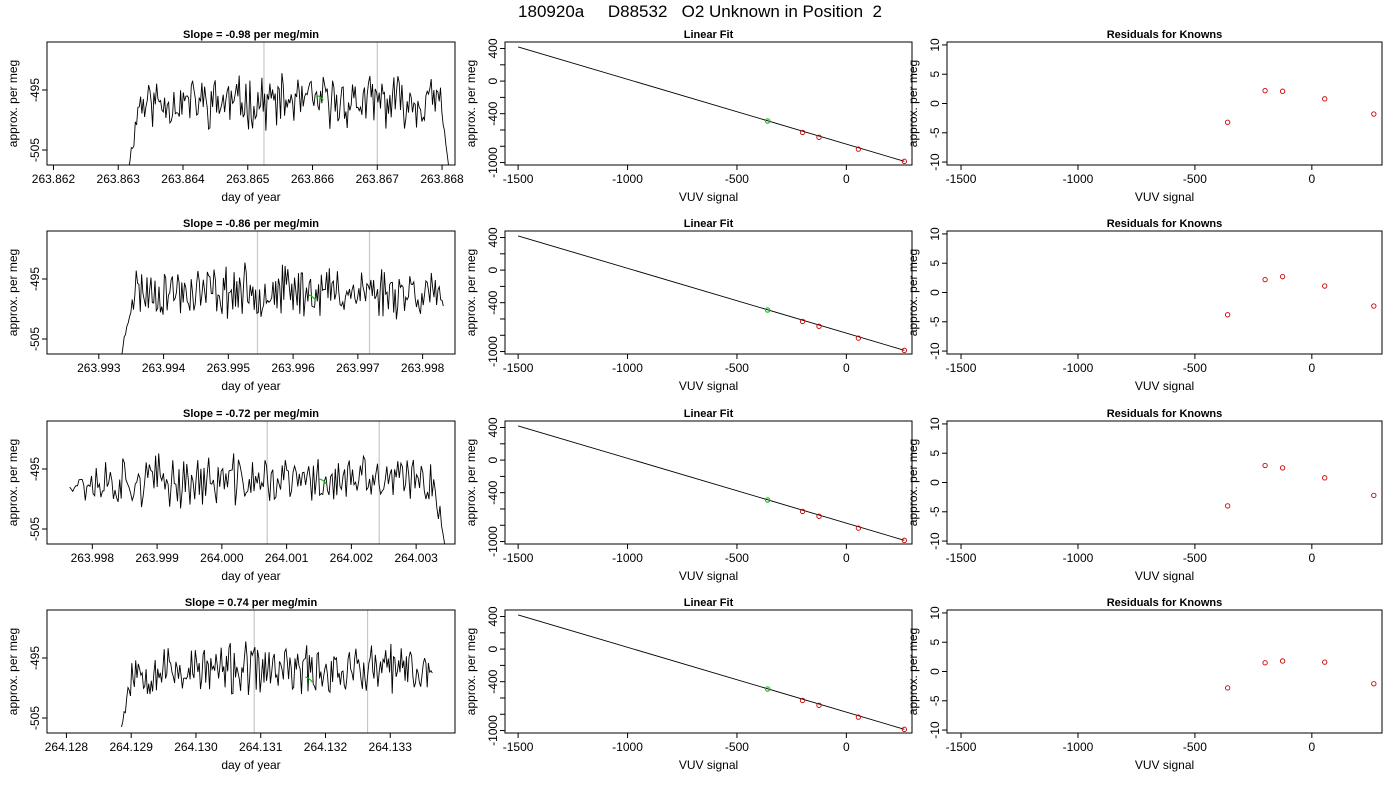 This screenshot has height=800, width=1400. What do you see at coordinates (99, 368) in the screenshot?
I see `x-tick-label: 263.993` at bounding box center [99, 368].